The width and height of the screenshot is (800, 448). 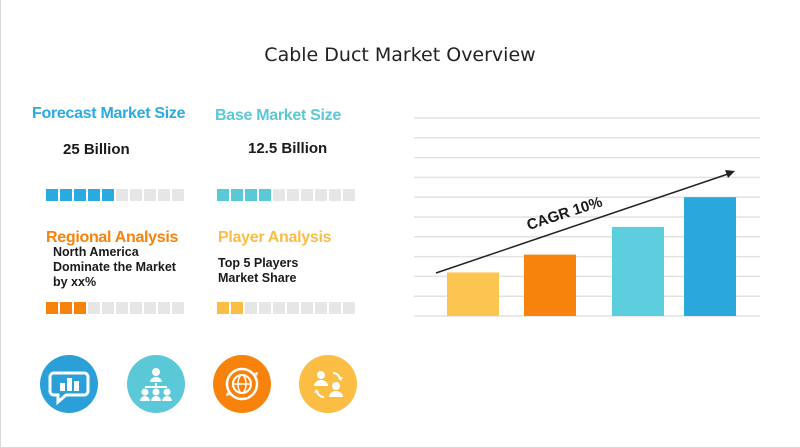 What do you see at coordinates (242, 384) in the screenshot?
I see `globe-cycle-icon` at bounding box center [242, 384].